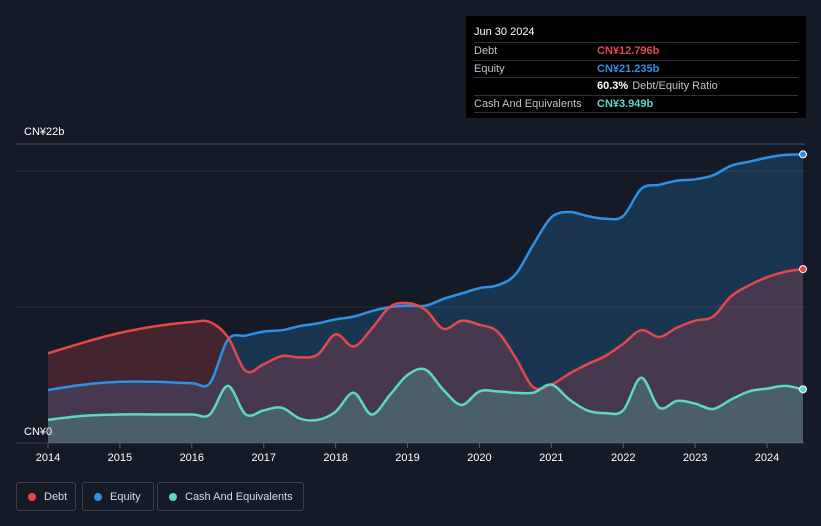 This screenshot has width=821, height=526. I want to click on x-tick-label: 2018, so click(335, 458).